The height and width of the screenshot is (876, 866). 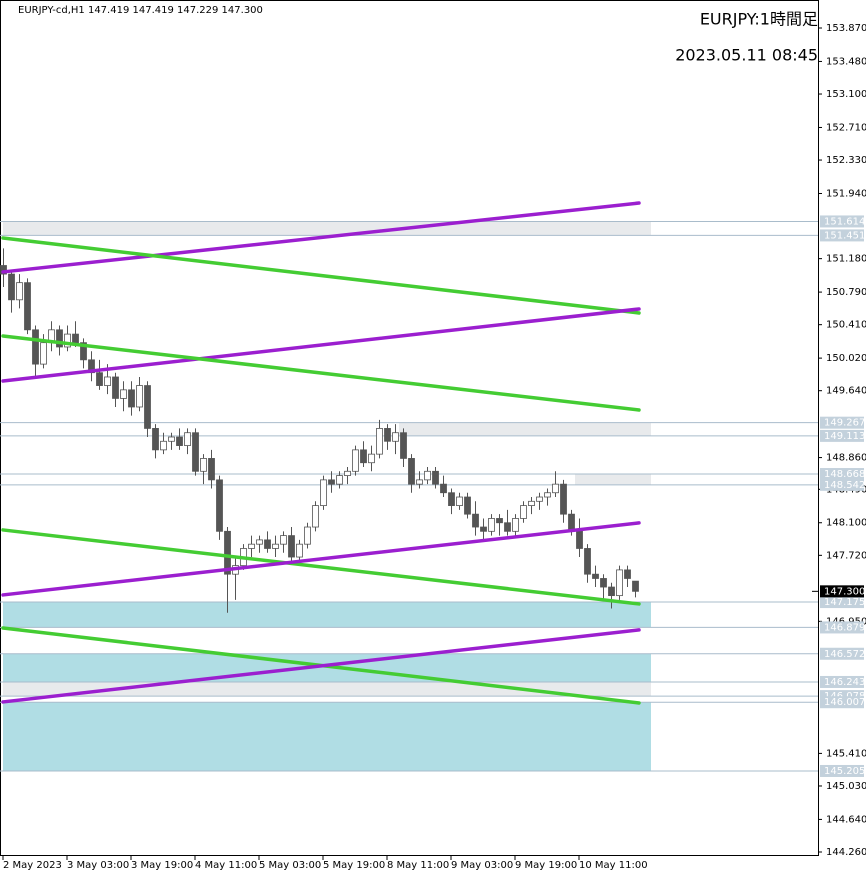 What do you see at coordinates (546, 865) in the screenshot?
I see `x-tick-label: 9 May 19:00` at bounding box center [546, 865].